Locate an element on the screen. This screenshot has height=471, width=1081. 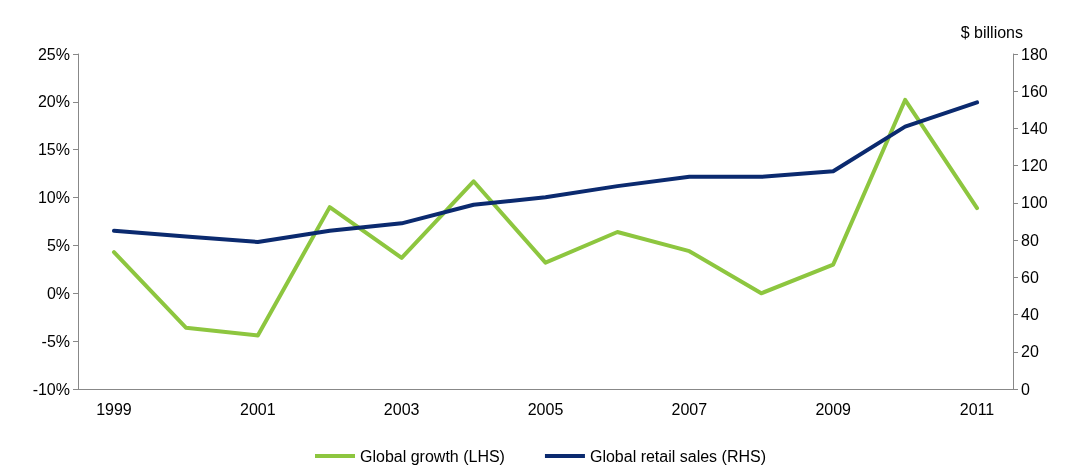
y-tick-label: 20% is located at coordinates (53, 102).